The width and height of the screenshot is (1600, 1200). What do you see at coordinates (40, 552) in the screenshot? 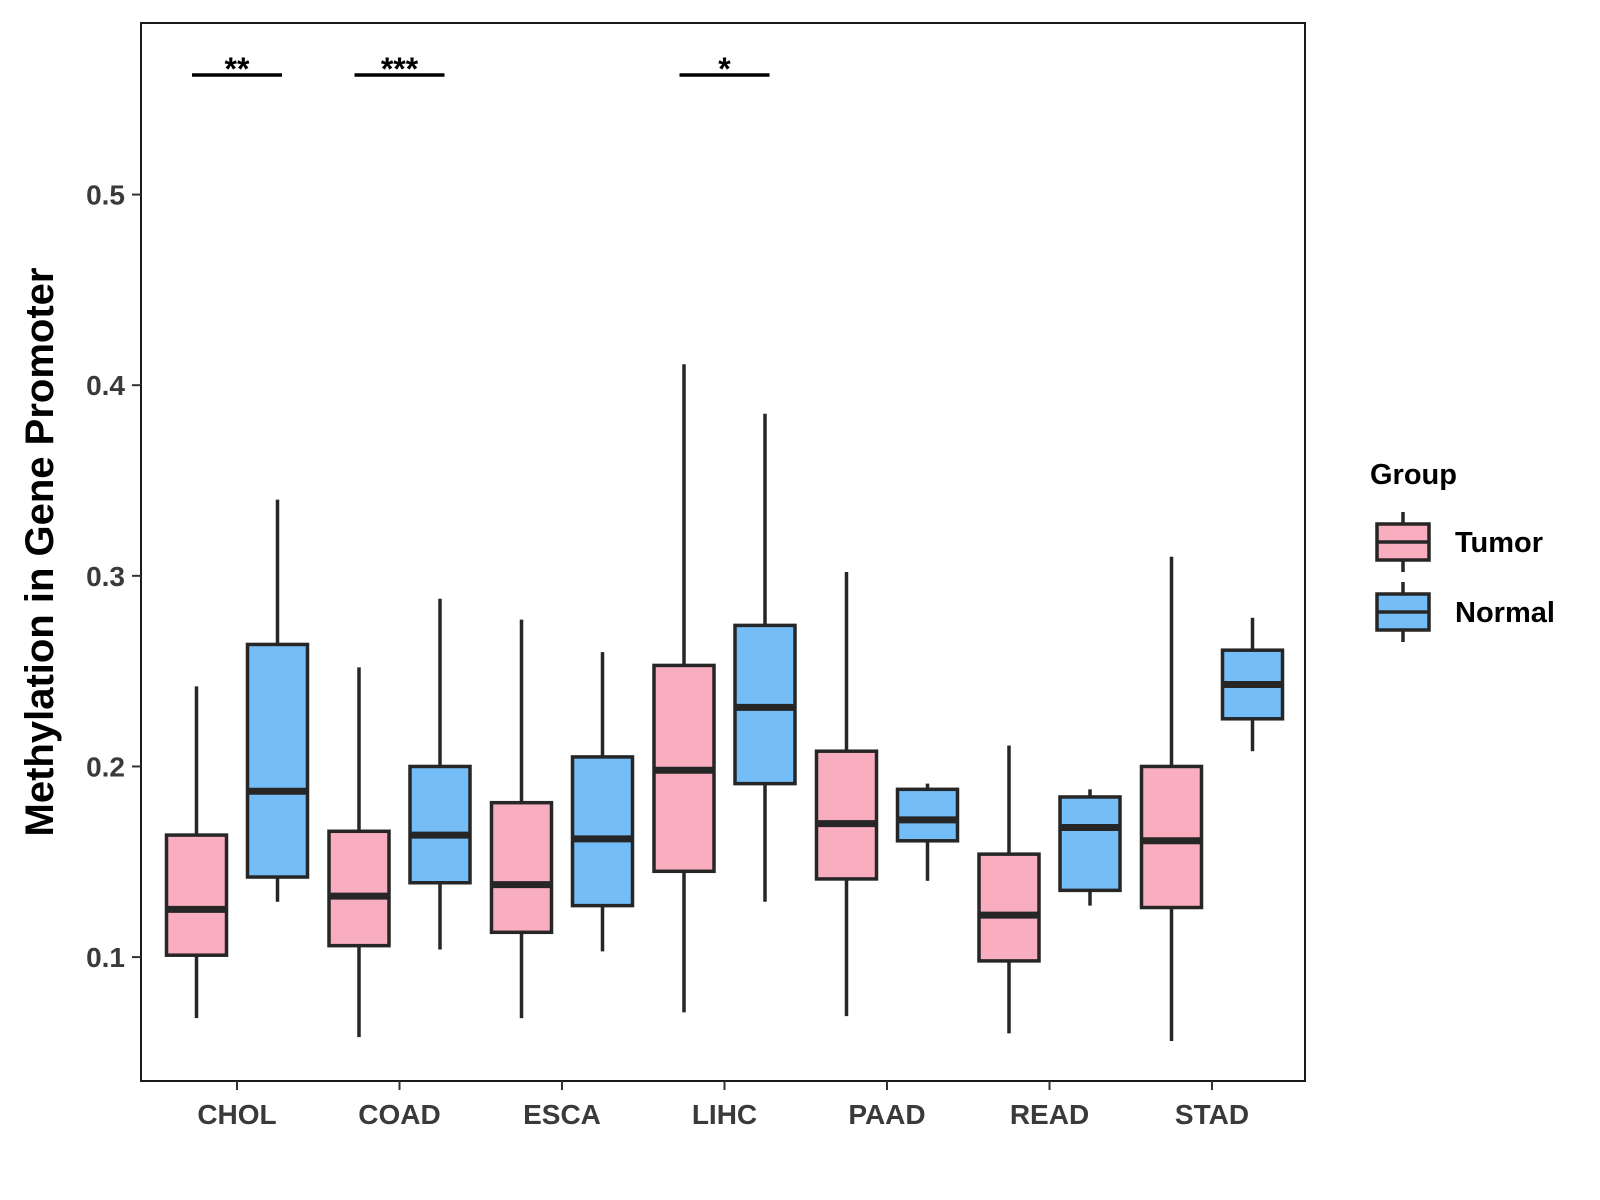
I see `y-axis-title: Methylation in Gene Promoter` at bounding box center [40, 552].